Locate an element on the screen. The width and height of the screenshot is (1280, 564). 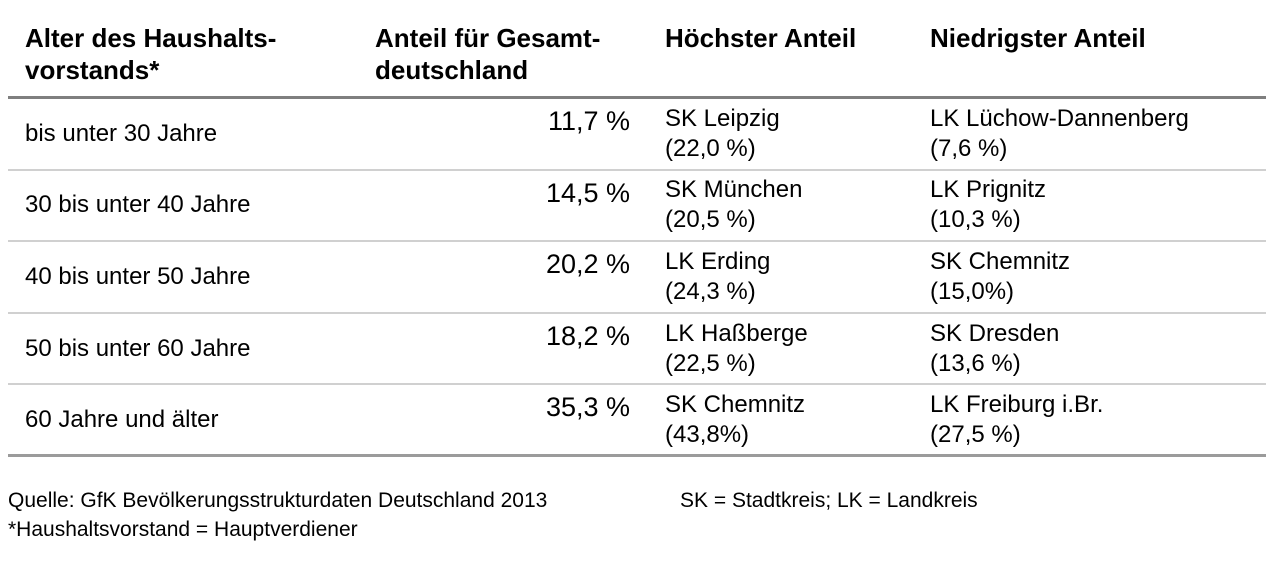
lowest-region-name: LK Lüchow-Dannenberg is located at coordinates (1059, 118).